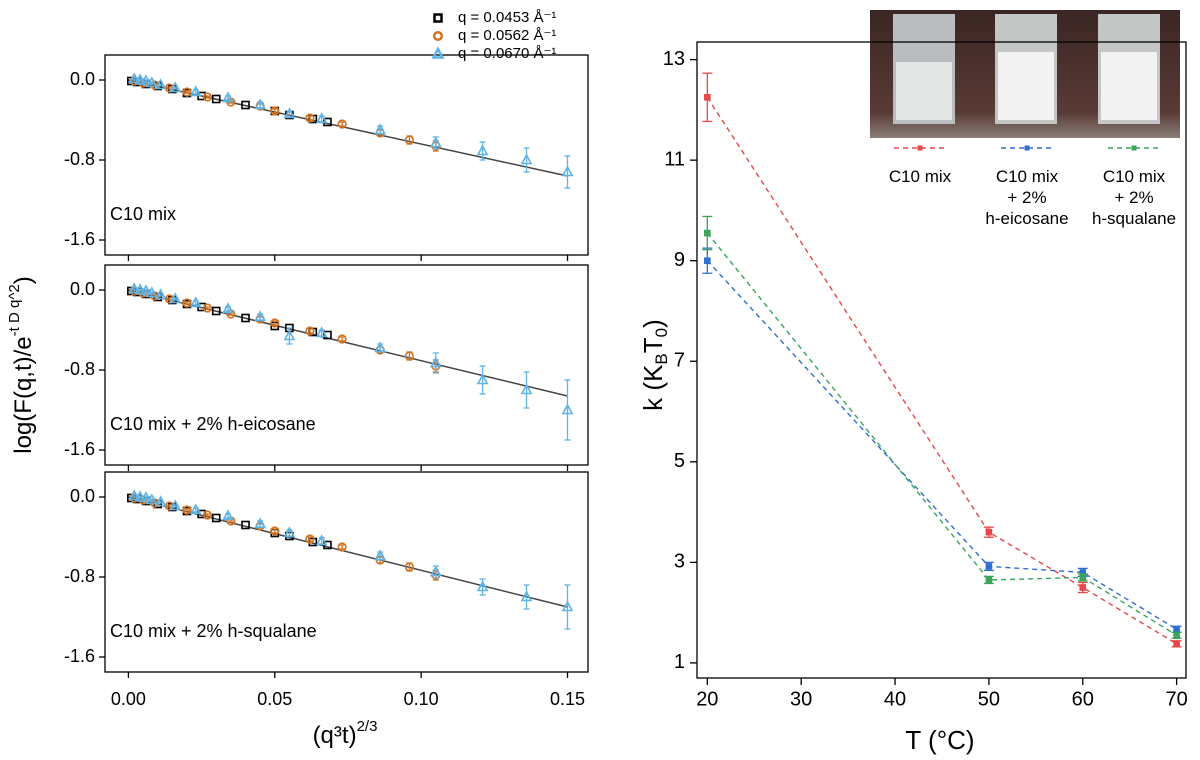  I want to click on x-tick-label: 60, so click(1083, 699).